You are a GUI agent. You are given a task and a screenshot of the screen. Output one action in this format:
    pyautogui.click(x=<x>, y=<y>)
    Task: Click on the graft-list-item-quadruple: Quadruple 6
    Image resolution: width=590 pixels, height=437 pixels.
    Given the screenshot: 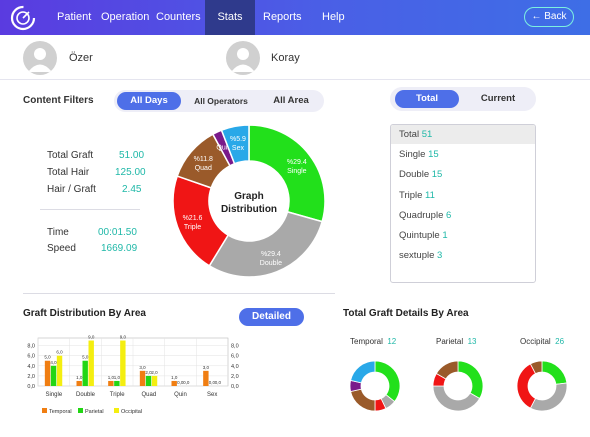 What is the action you would take?
    pyautogui.click(x=463, y=215)
    